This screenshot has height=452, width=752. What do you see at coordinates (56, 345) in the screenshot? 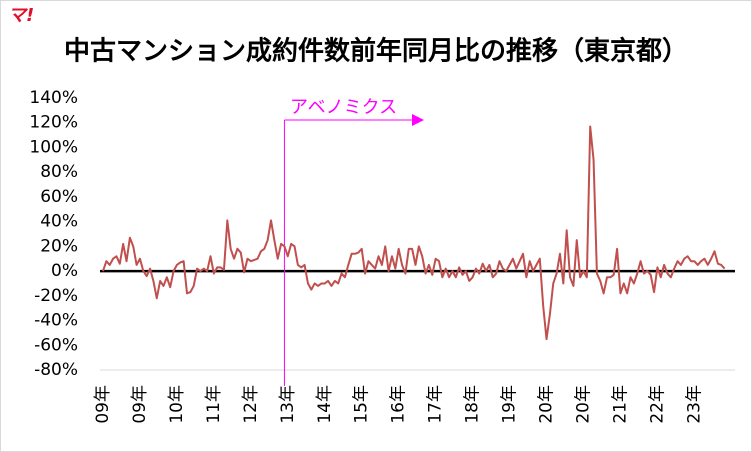
I see `y-tick-label: -60%` at bounding box center [56, 345].